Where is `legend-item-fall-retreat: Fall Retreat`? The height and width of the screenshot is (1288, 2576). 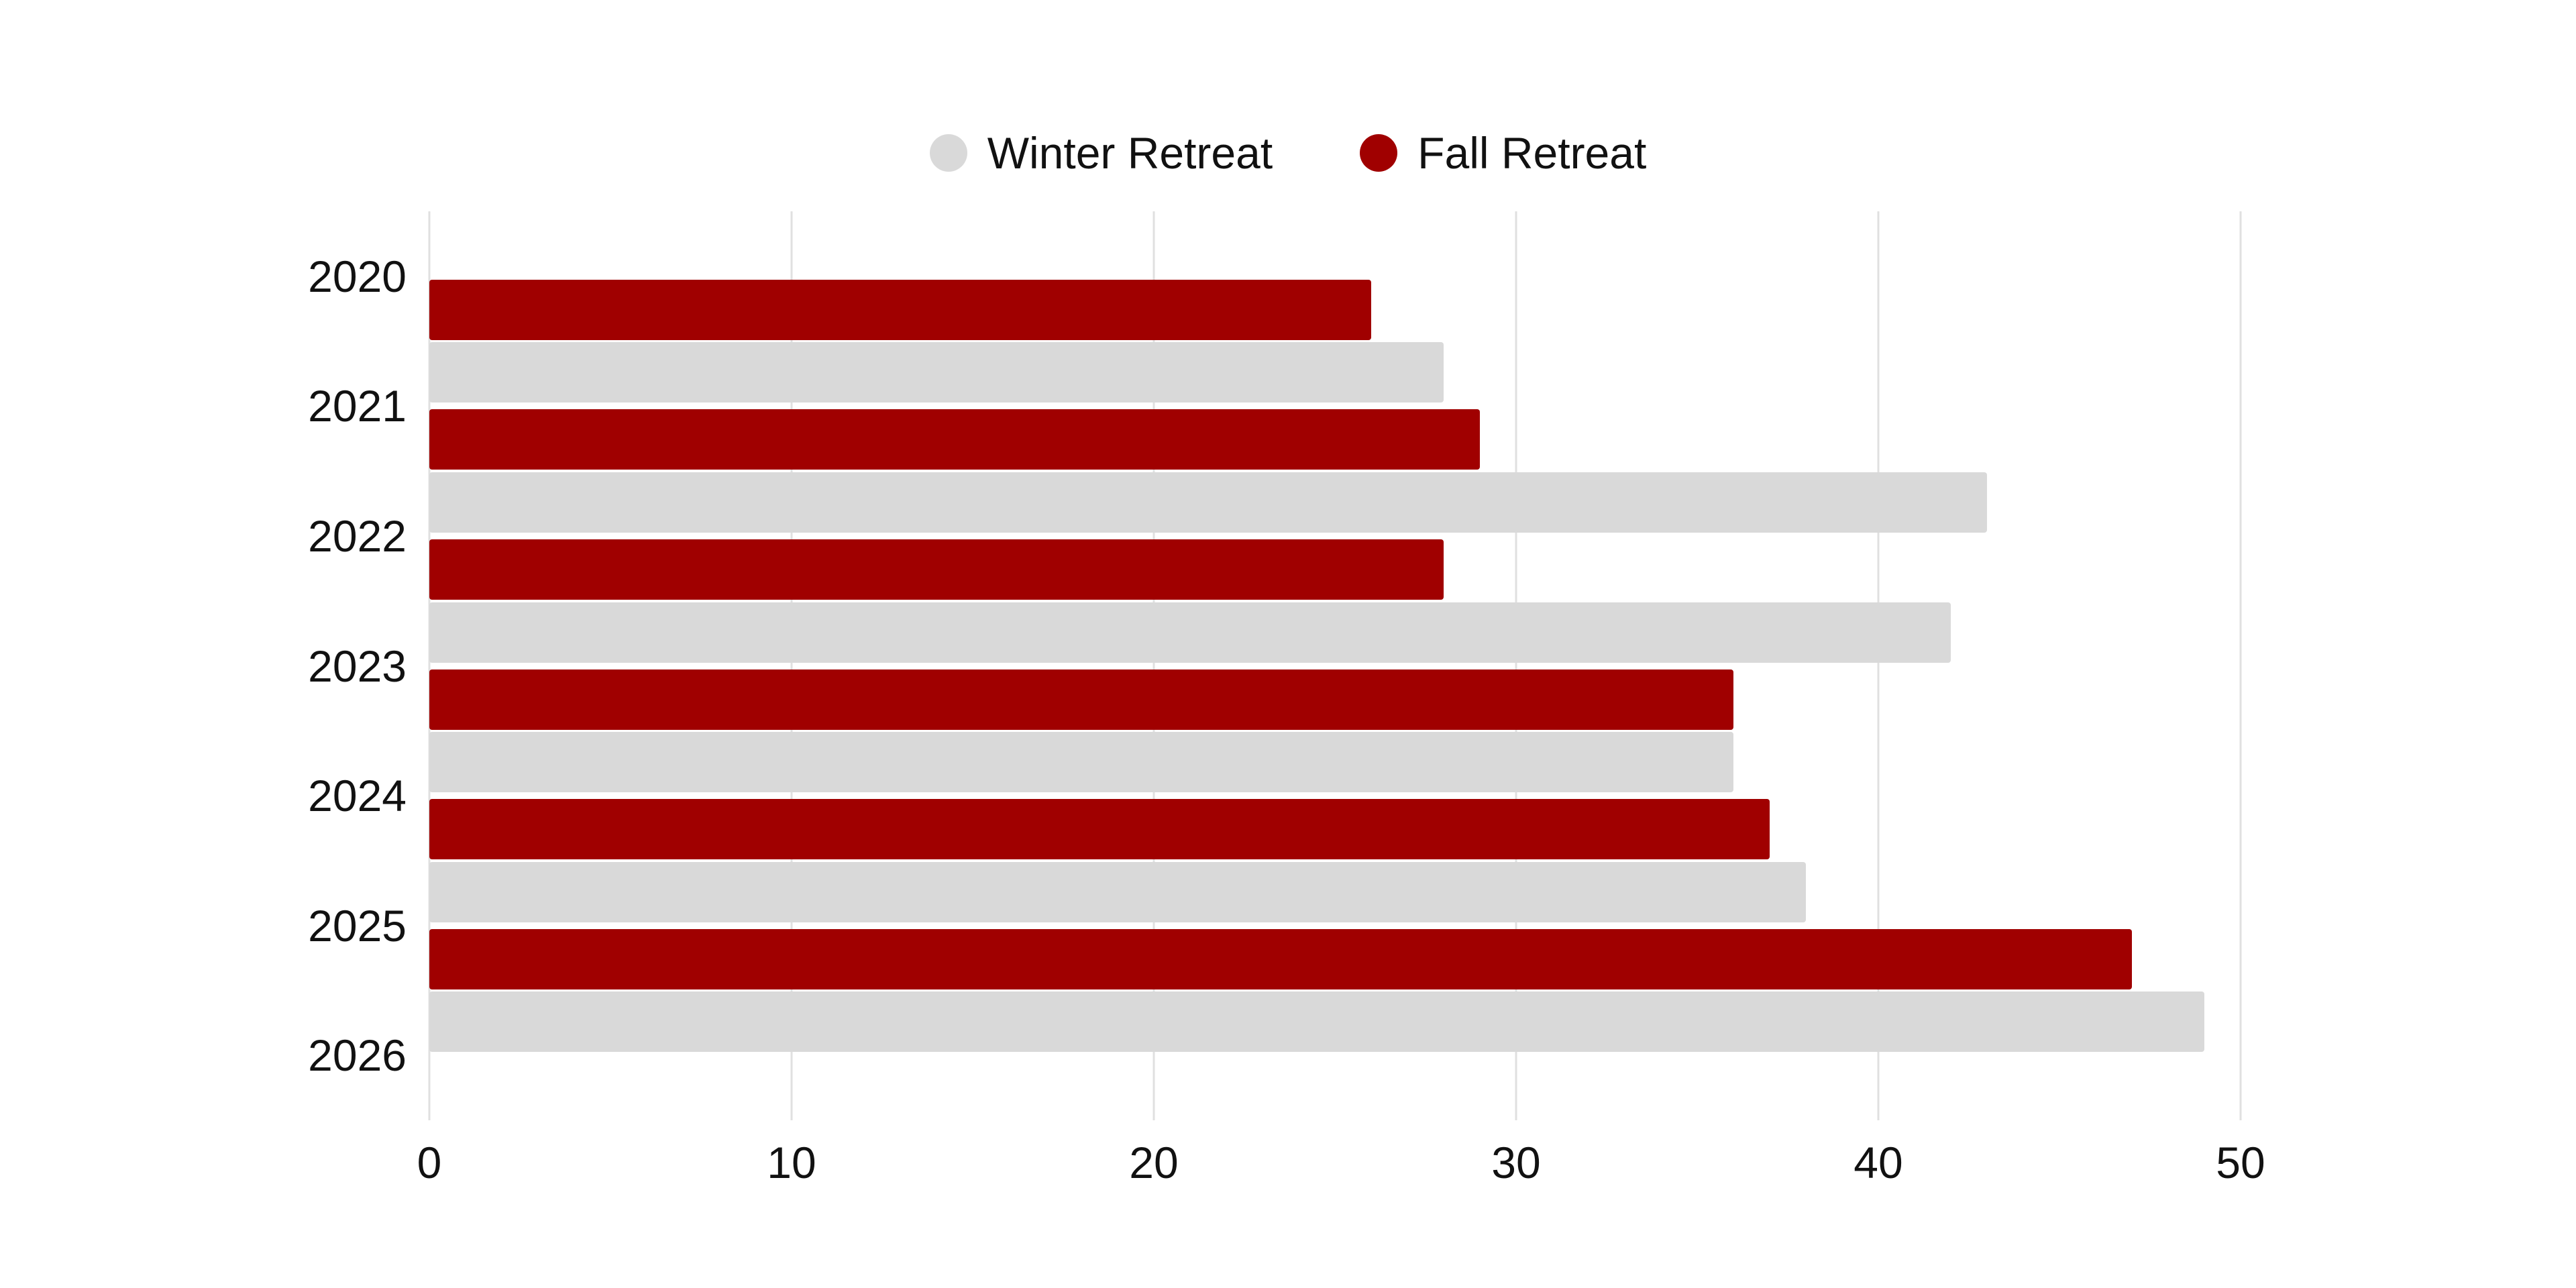
legend-item-fall-retreat: Fall Retreat is located at coordinates (1503, 152).